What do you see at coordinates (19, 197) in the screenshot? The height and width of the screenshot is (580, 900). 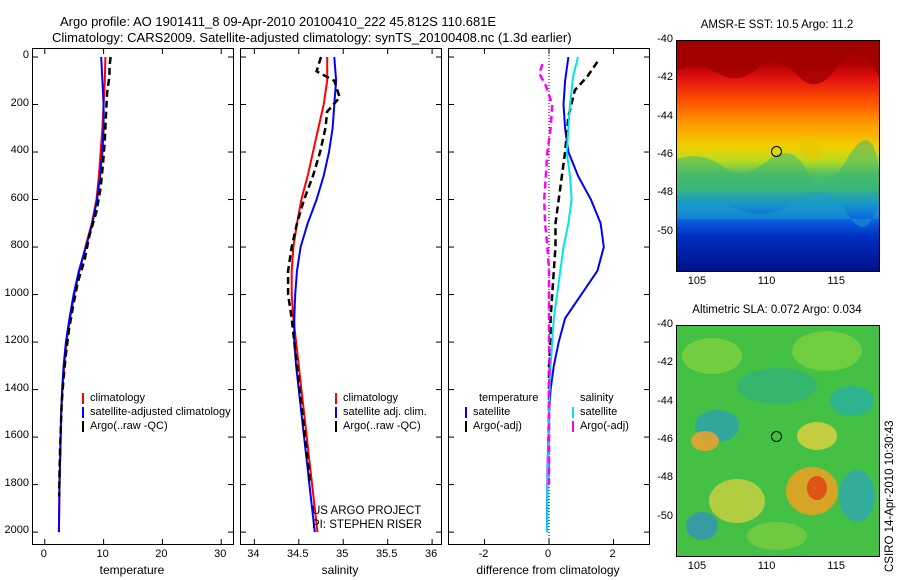 I see `y-tick-label: 600` at bounding box center [19, 197].